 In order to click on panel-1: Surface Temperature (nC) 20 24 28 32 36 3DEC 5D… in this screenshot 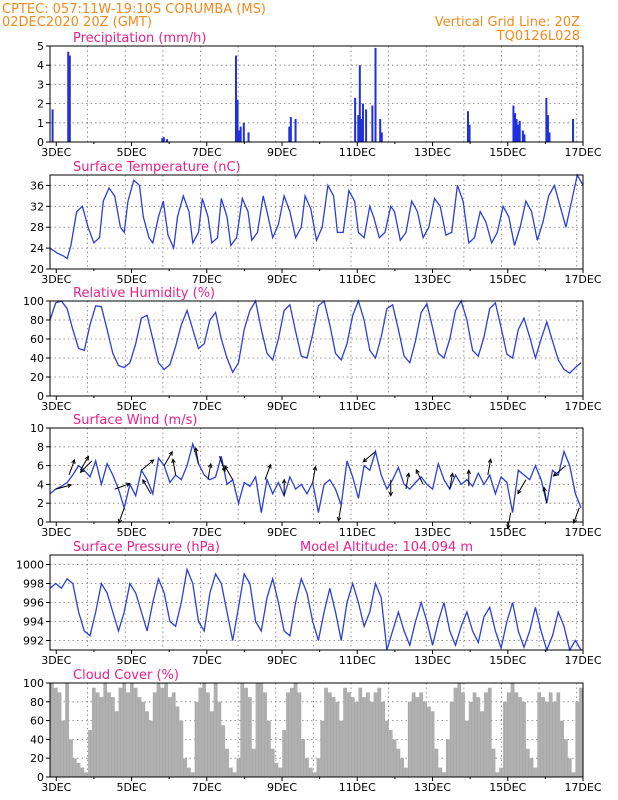, I will do `click(316, 223)`.